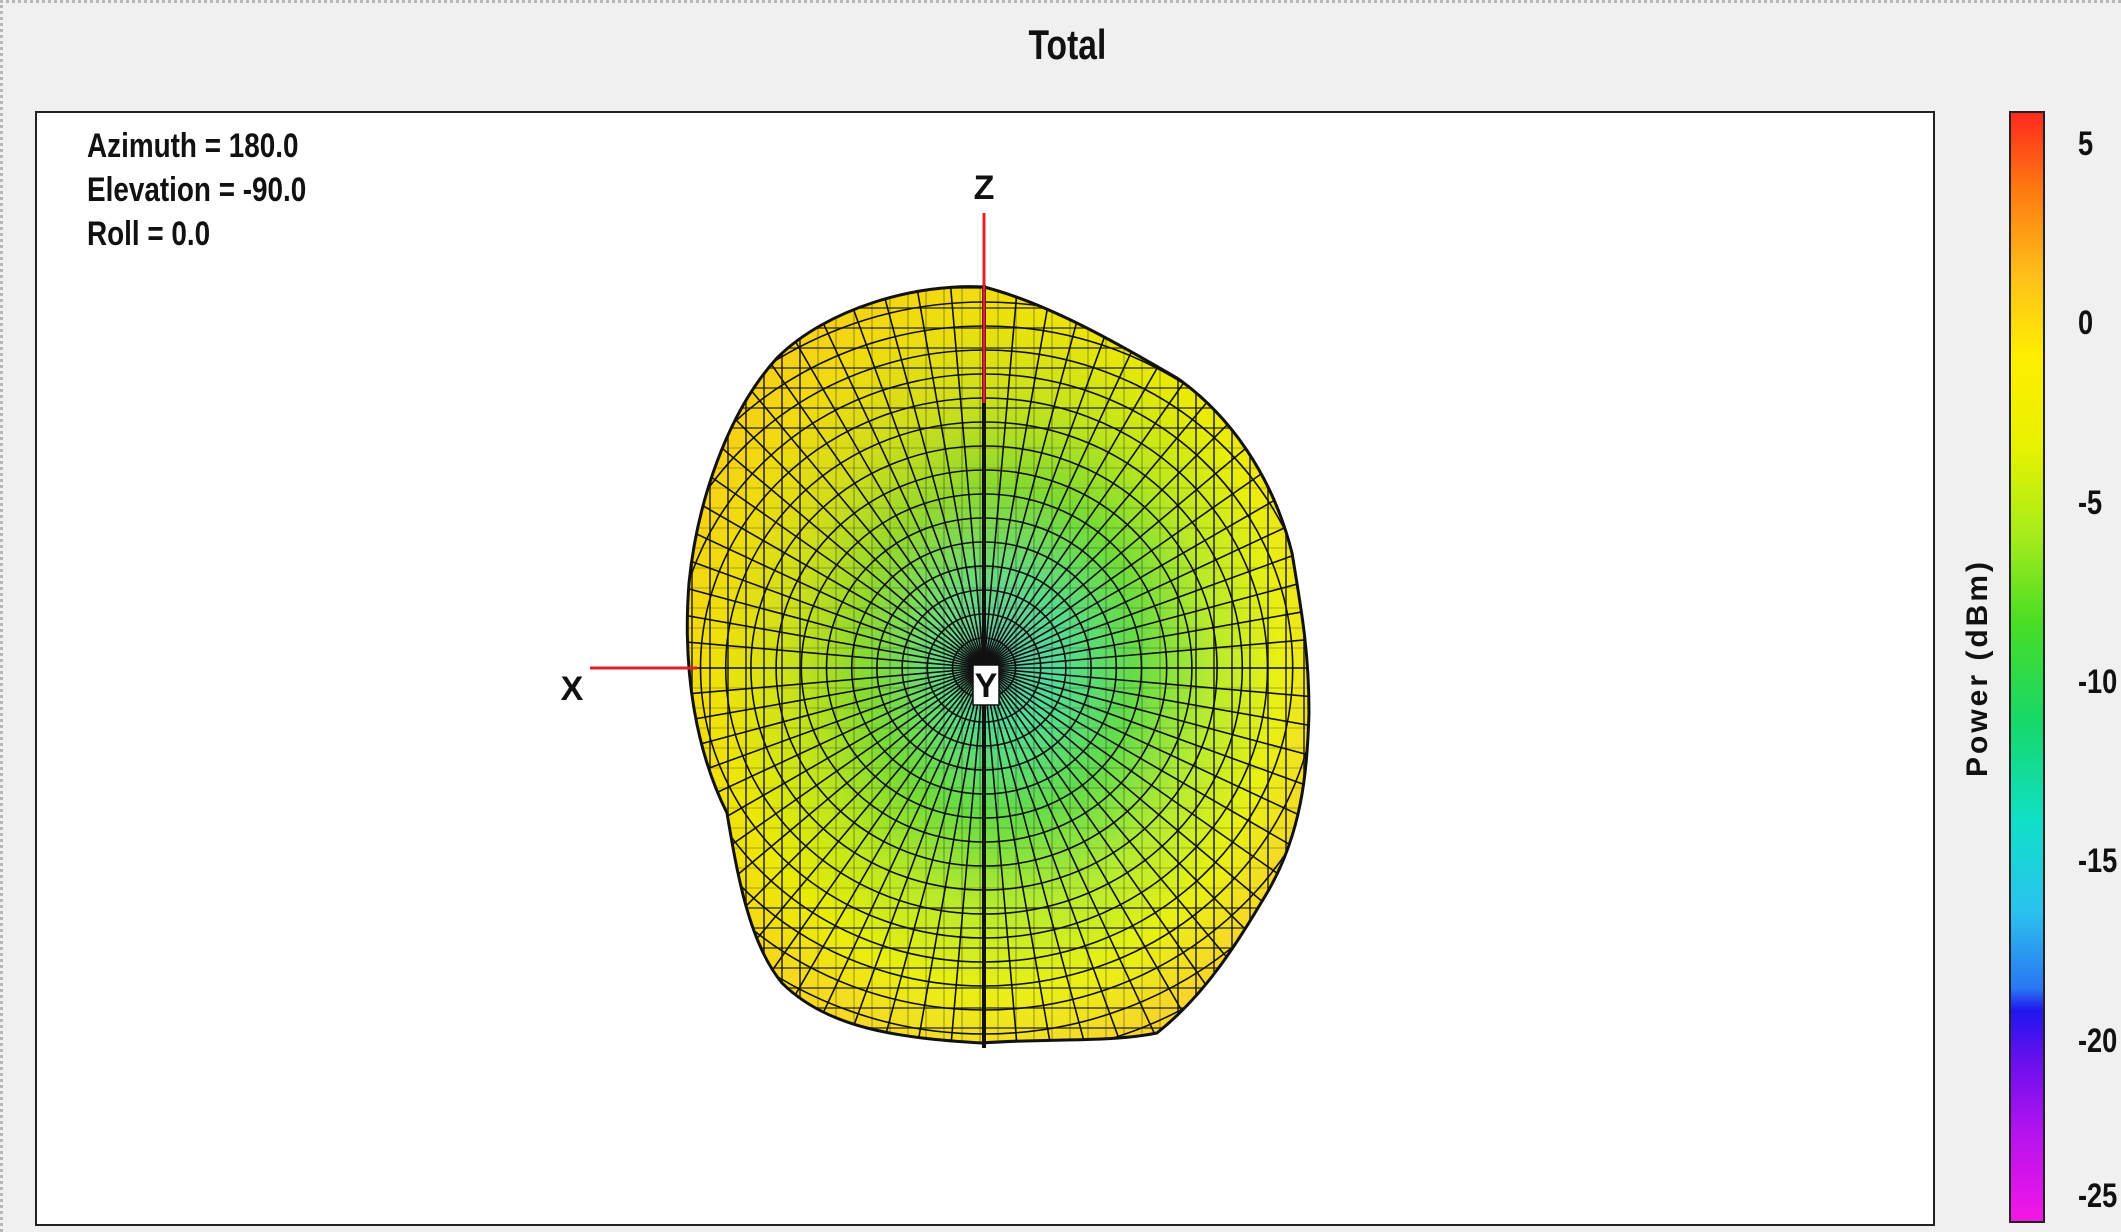 The height and width of the screenshot is (1232, 2121). I want to click on colorbar-tick-label: -10, so click(2098, 681).